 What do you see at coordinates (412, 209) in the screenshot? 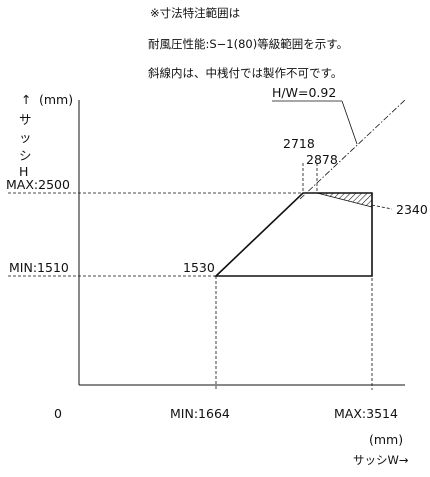
I see `label-2340: 2340` at bounding box center [412, 209].